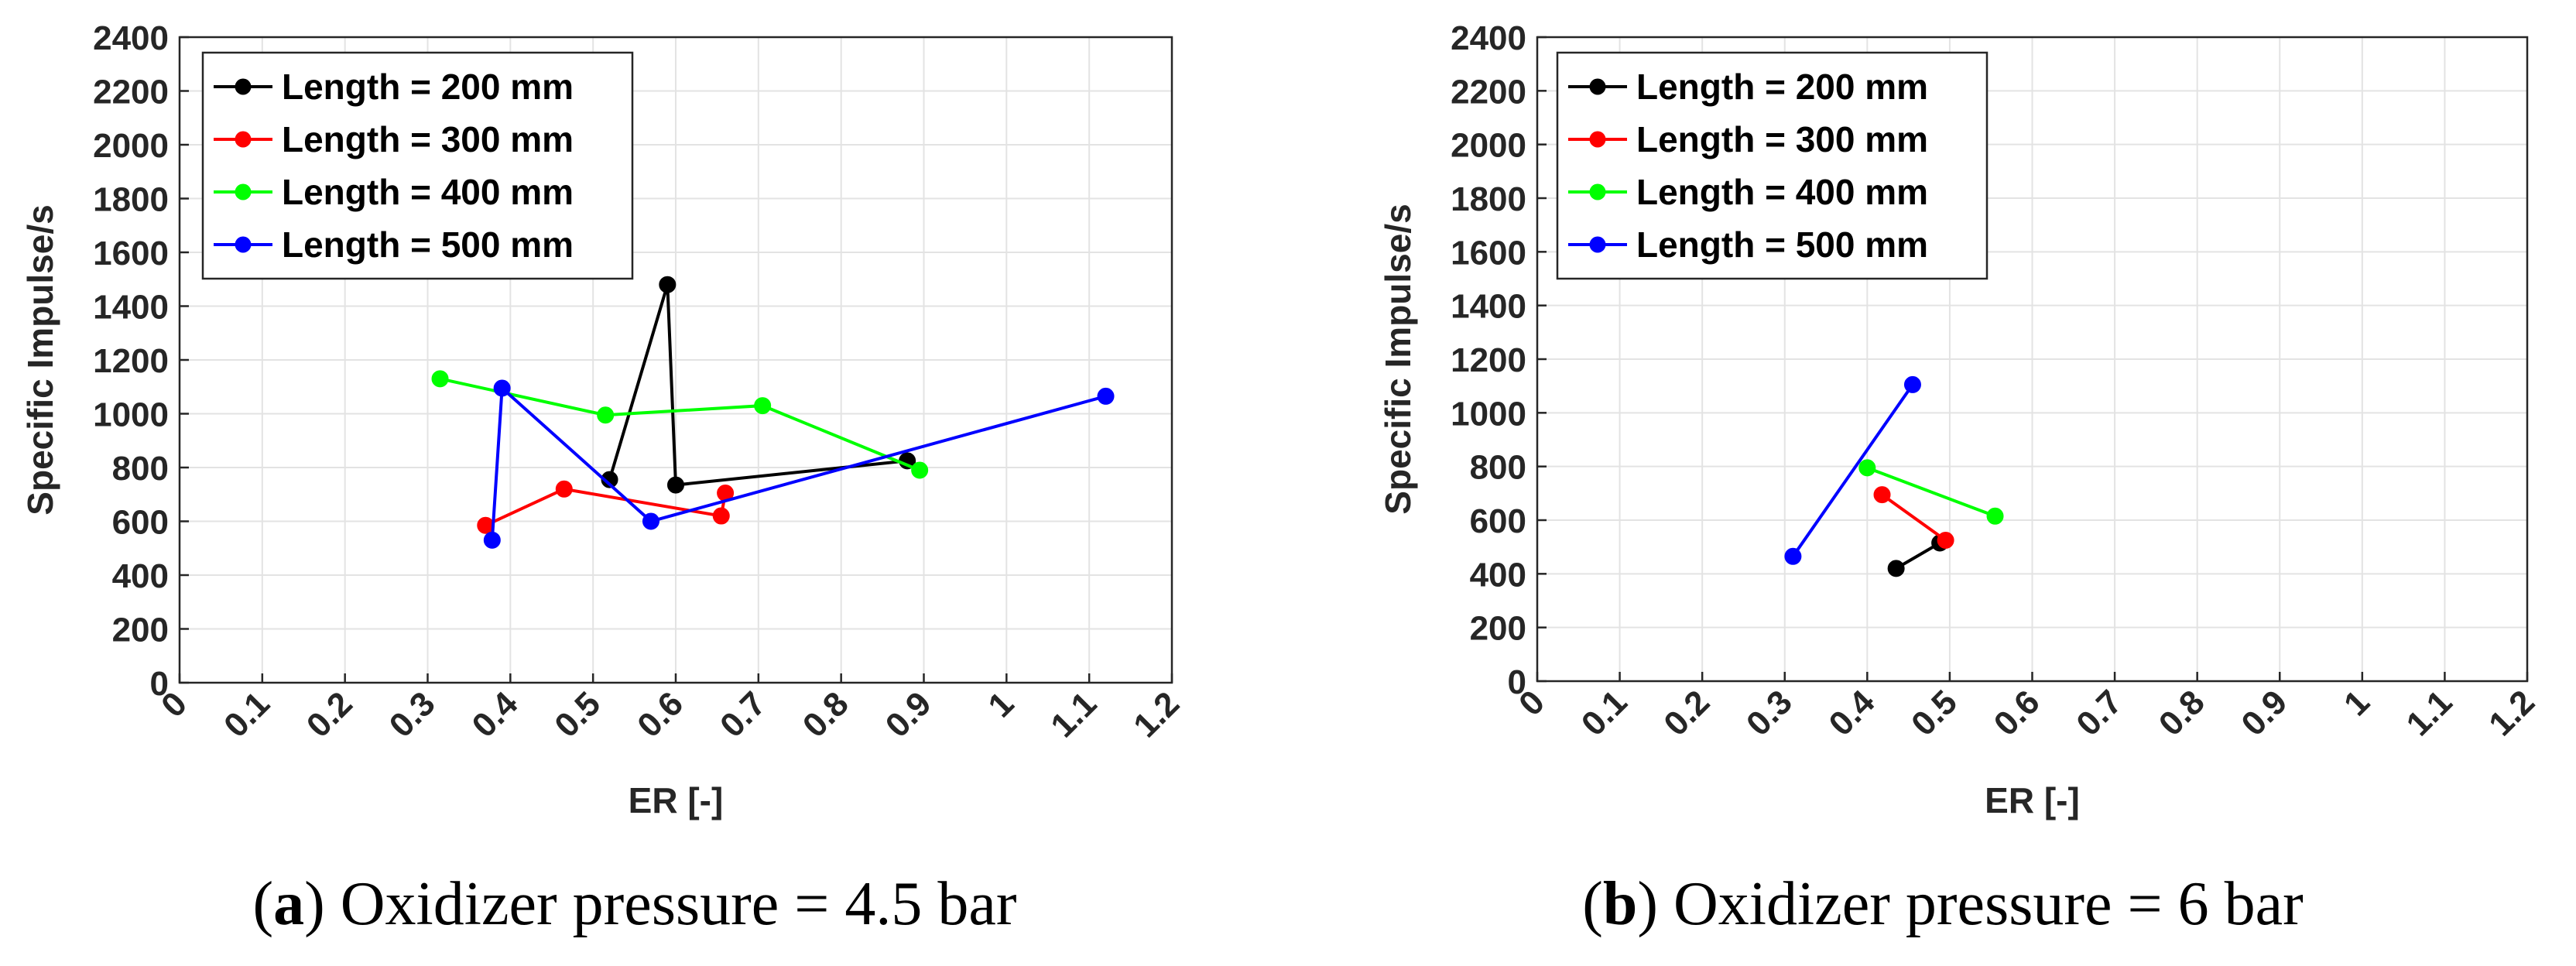  Describe the element at coordinates (131, 38) in the screenshot. I see `y-tick-label: 2400` at that location.